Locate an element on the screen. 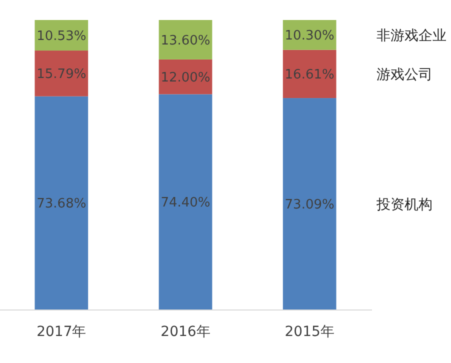 This screenshot has width=451, height=363. x-tick-label: 2017年 is located at coordinates (61, 332).